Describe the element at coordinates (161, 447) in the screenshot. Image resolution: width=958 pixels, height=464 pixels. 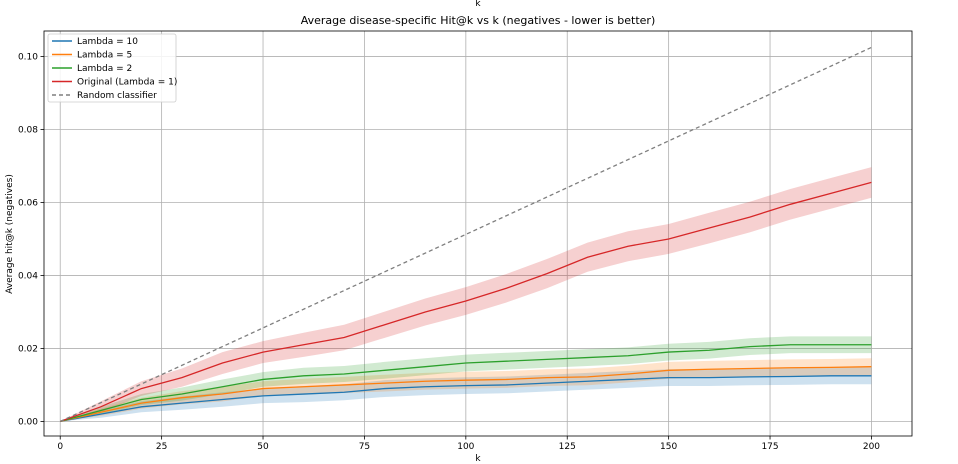
I see `x-tick-label: 25` at that location.